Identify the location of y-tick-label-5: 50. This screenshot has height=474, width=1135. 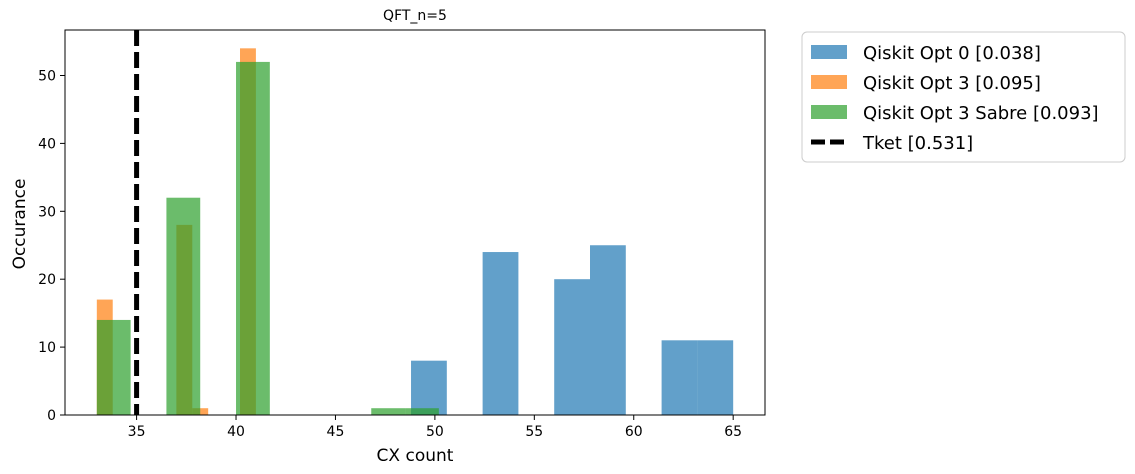
(47, 76).